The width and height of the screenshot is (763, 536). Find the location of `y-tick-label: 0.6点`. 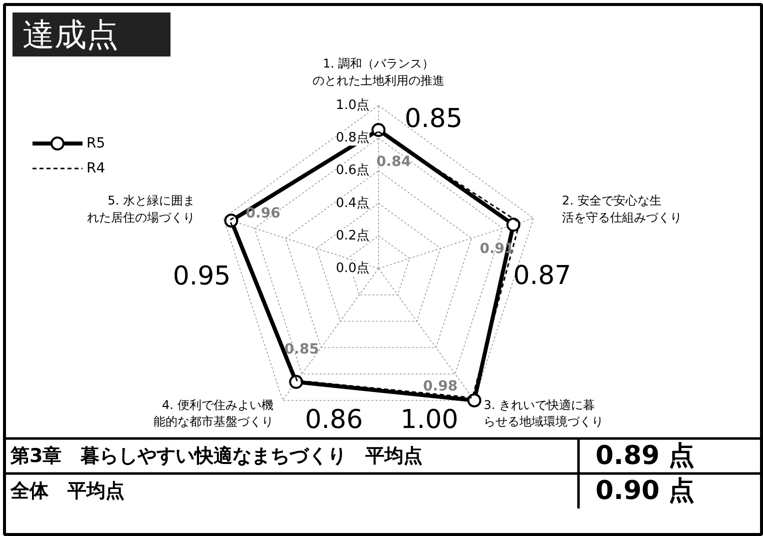

y-tick-label: 0.6点 is located at coordinates (353, 170).